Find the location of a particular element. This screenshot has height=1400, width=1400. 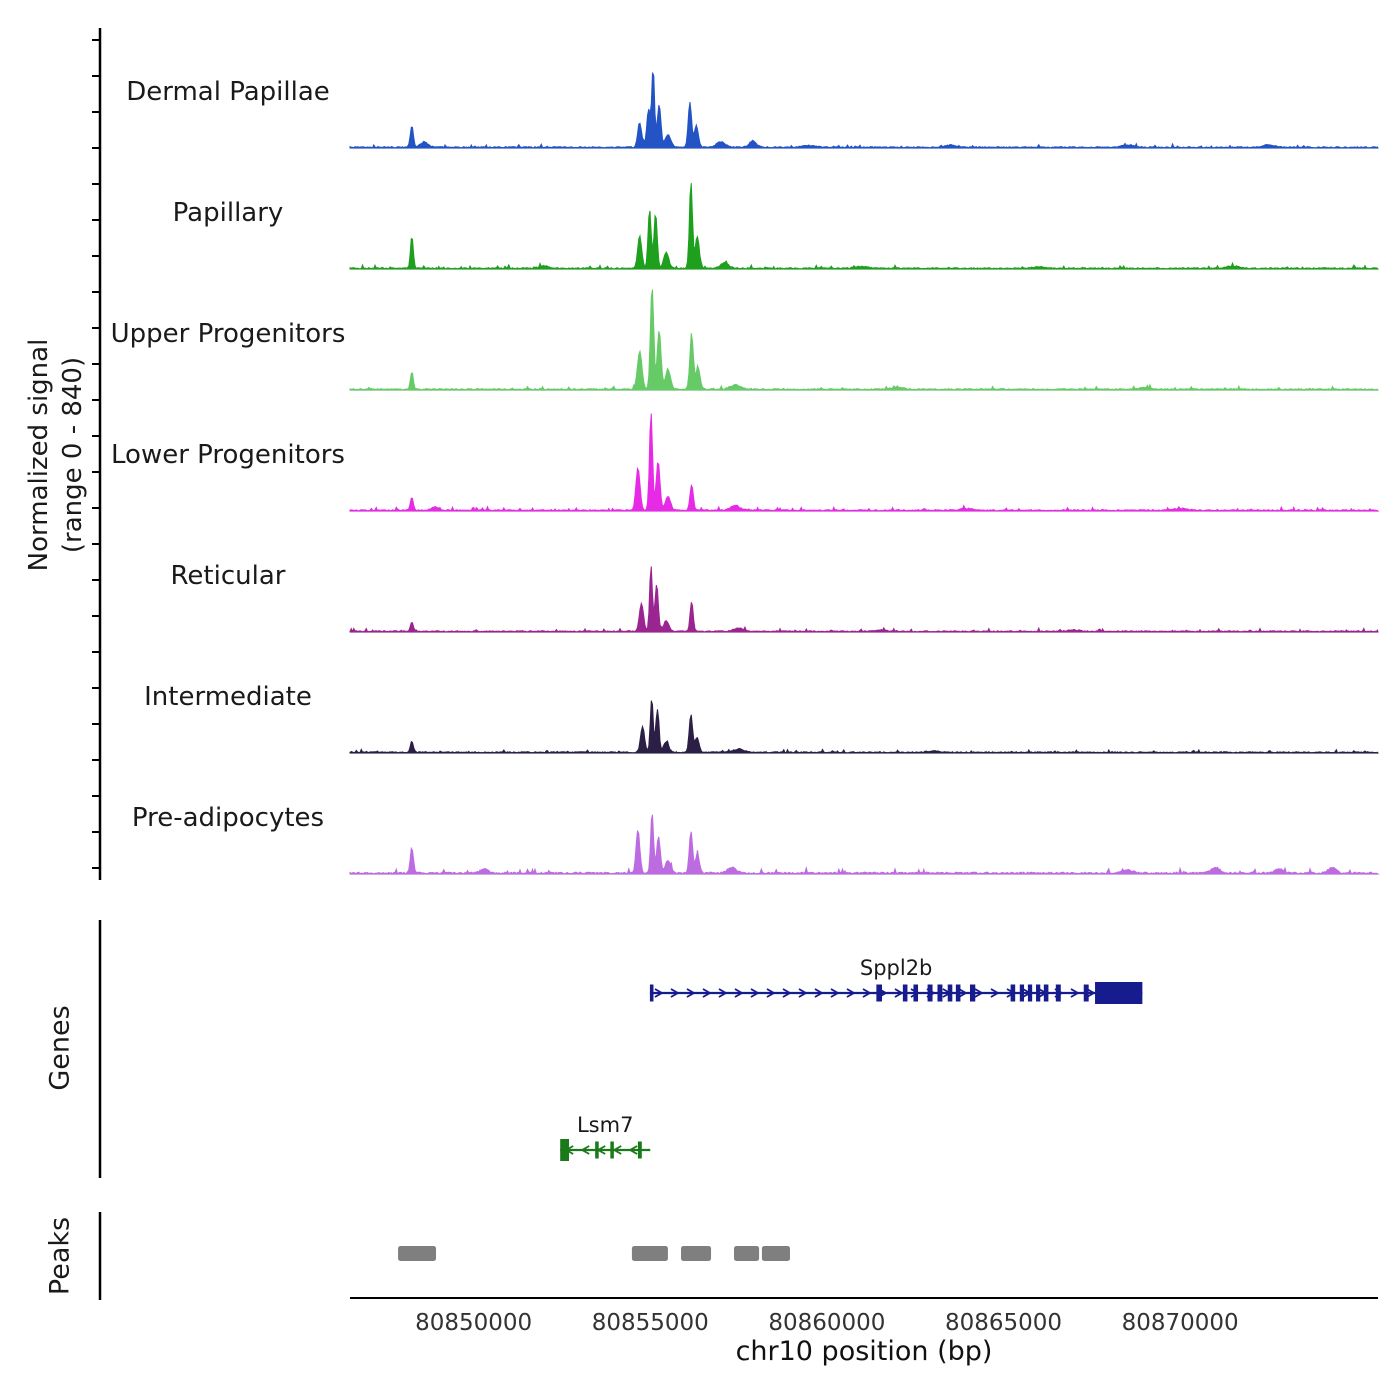

x-tick-label-80860000: 80860000 is located at coordinates (826, 1323).